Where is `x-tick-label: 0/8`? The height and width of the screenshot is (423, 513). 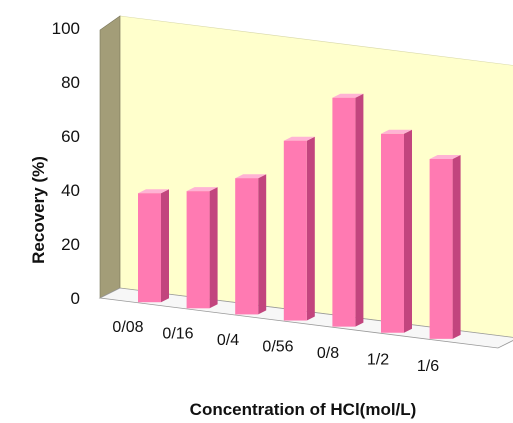 x-tick-label: 0/8 is located at coordinates (328, 353).